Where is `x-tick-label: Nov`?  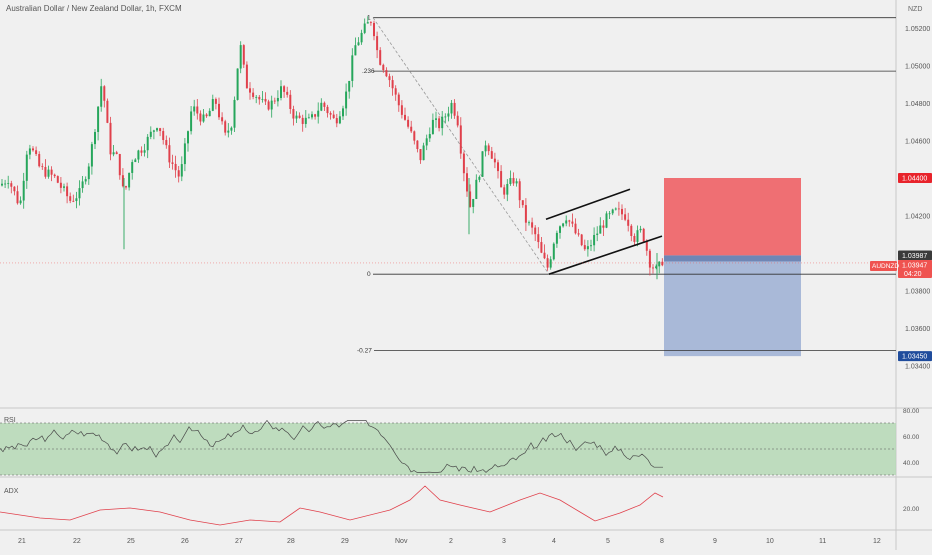 x-tick-label: Nov is located at coordinates (401, 541).